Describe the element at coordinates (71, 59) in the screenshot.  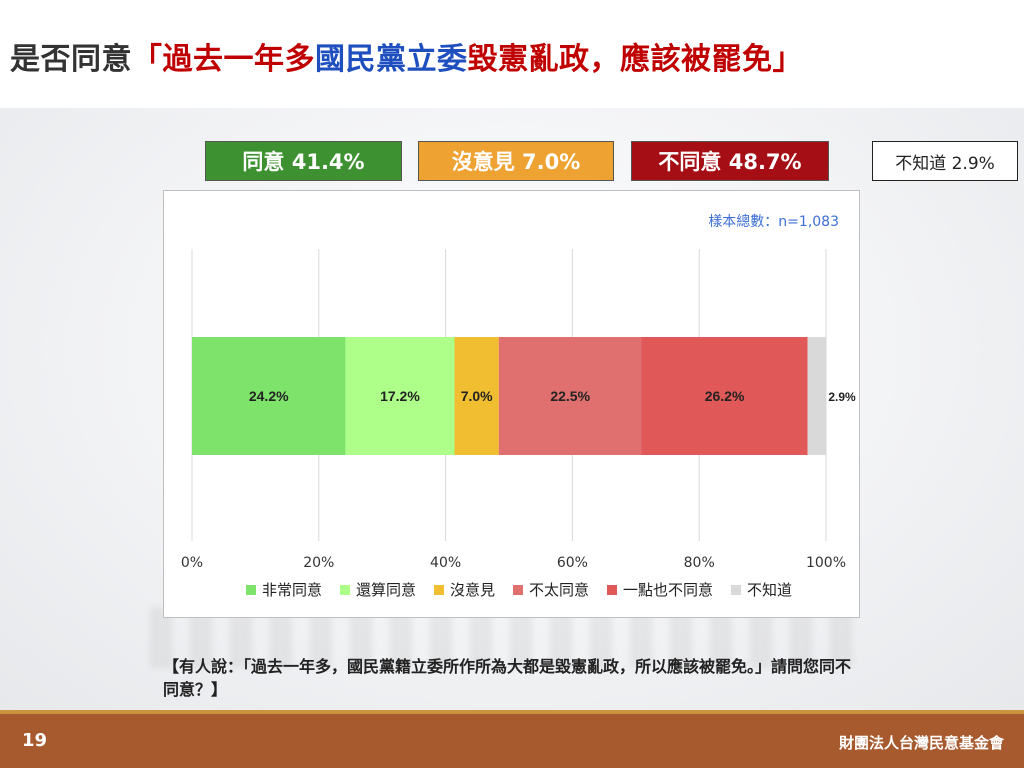
I see `title-prefix: 是否同意` at that location.